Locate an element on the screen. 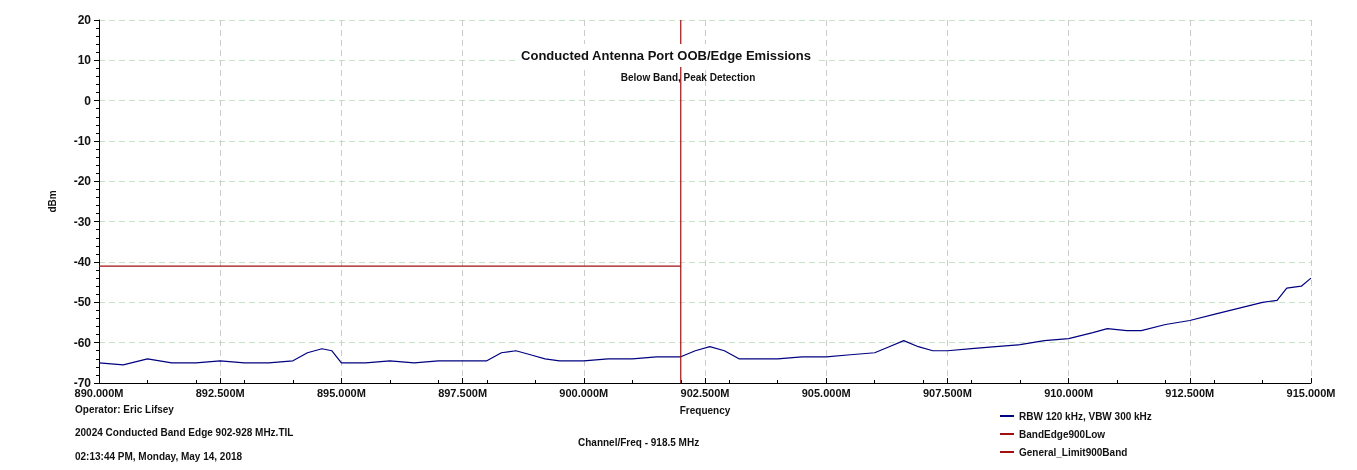 Image resolution: width=1357 pixels, height=470 pixels. y-tick-label: 10 is located at coordinates (84, 60).